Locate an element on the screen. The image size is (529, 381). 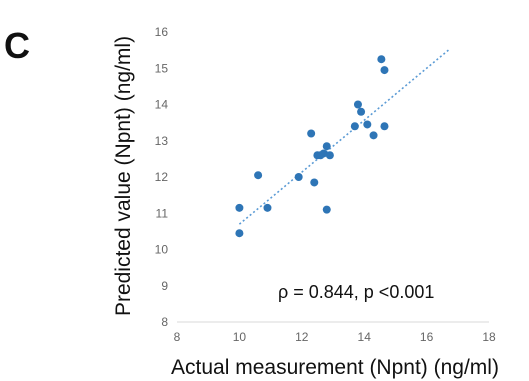
y-tick-label: 10 is located at coordinates (162, 250).